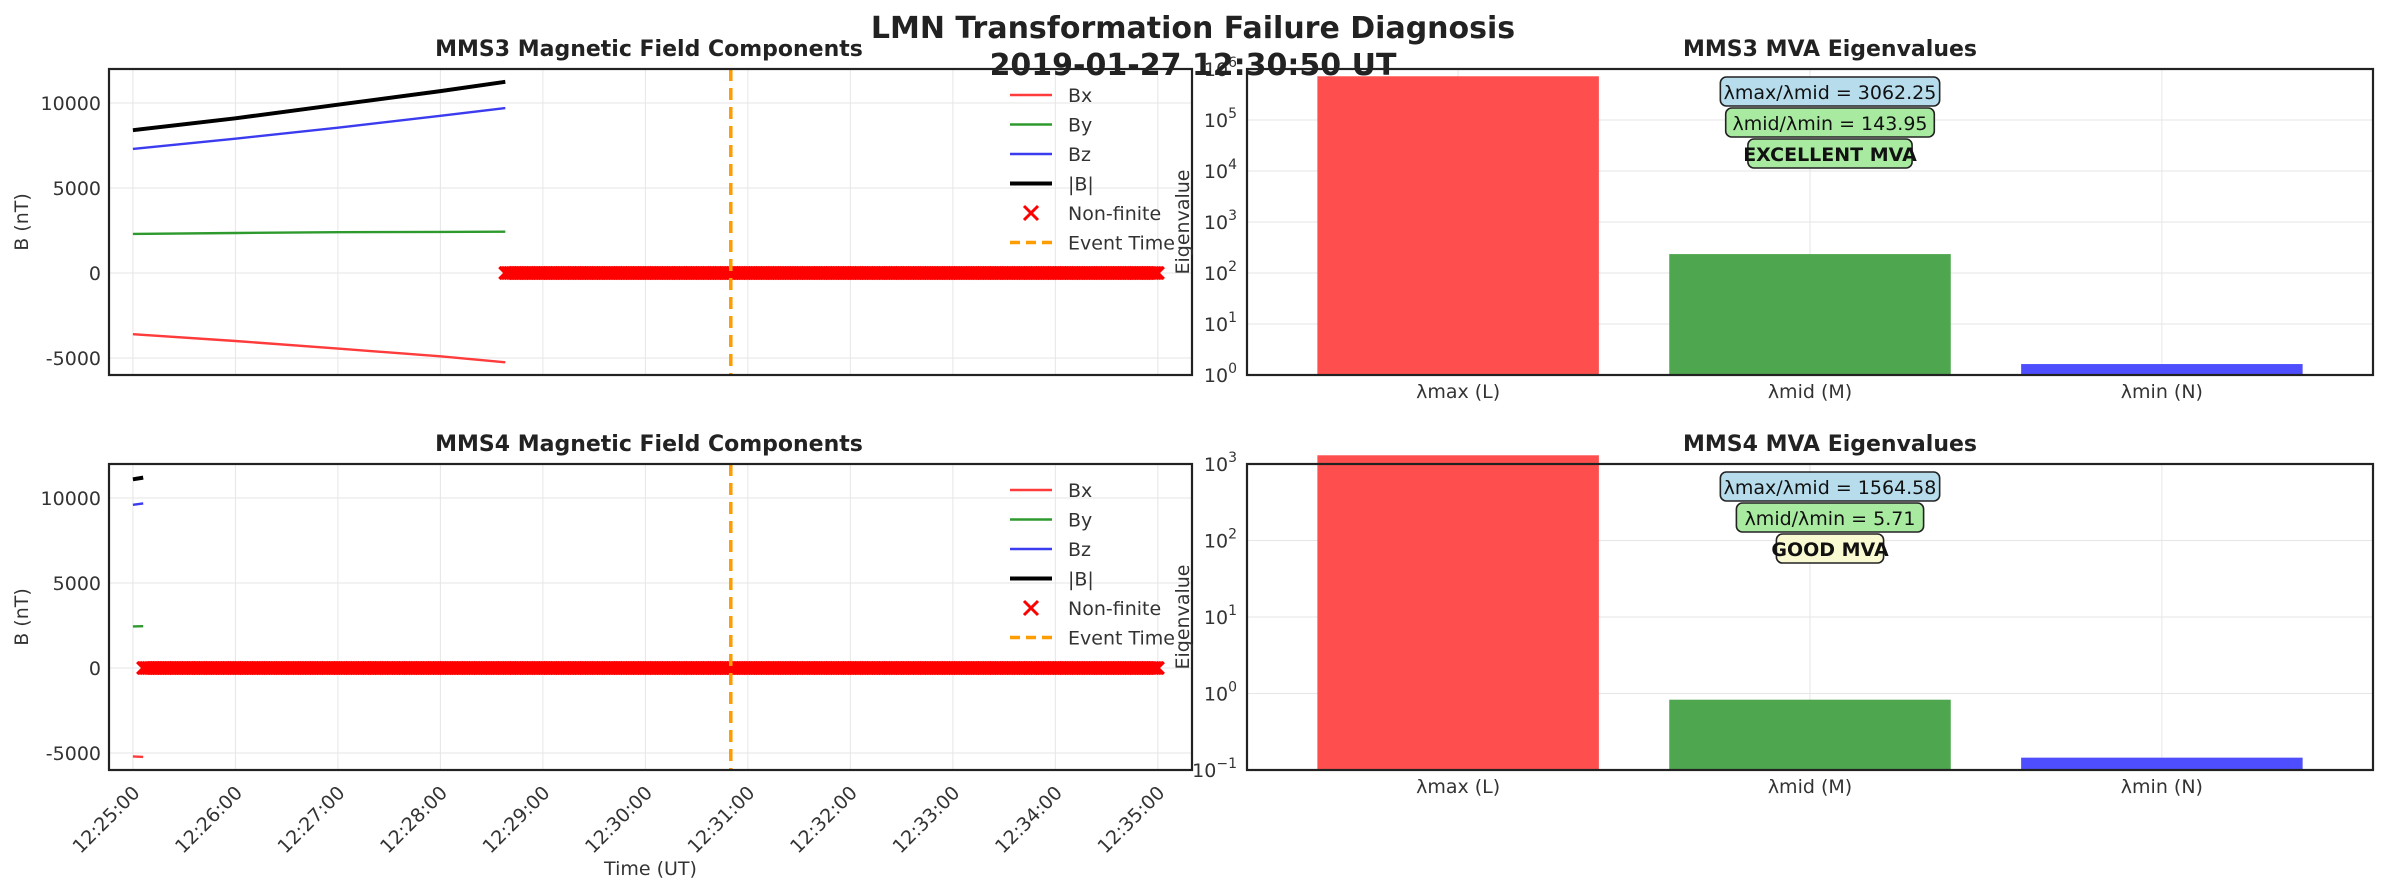  What do you see at coordinates (1193, 28) in the screenshot?
I see `figure-title: LMN Transformation Failure Diagnosis` at bounding box center [1193, 28].